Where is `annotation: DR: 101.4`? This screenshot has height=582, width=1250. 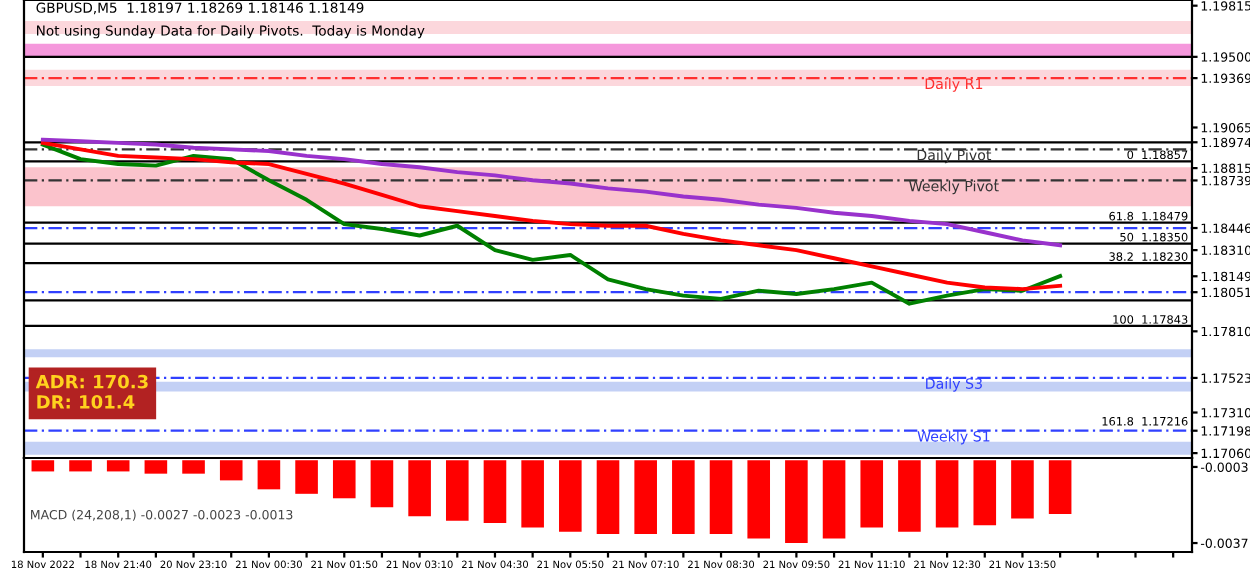
annotation: DR: 101.4 is located at coordinates (86, 402).